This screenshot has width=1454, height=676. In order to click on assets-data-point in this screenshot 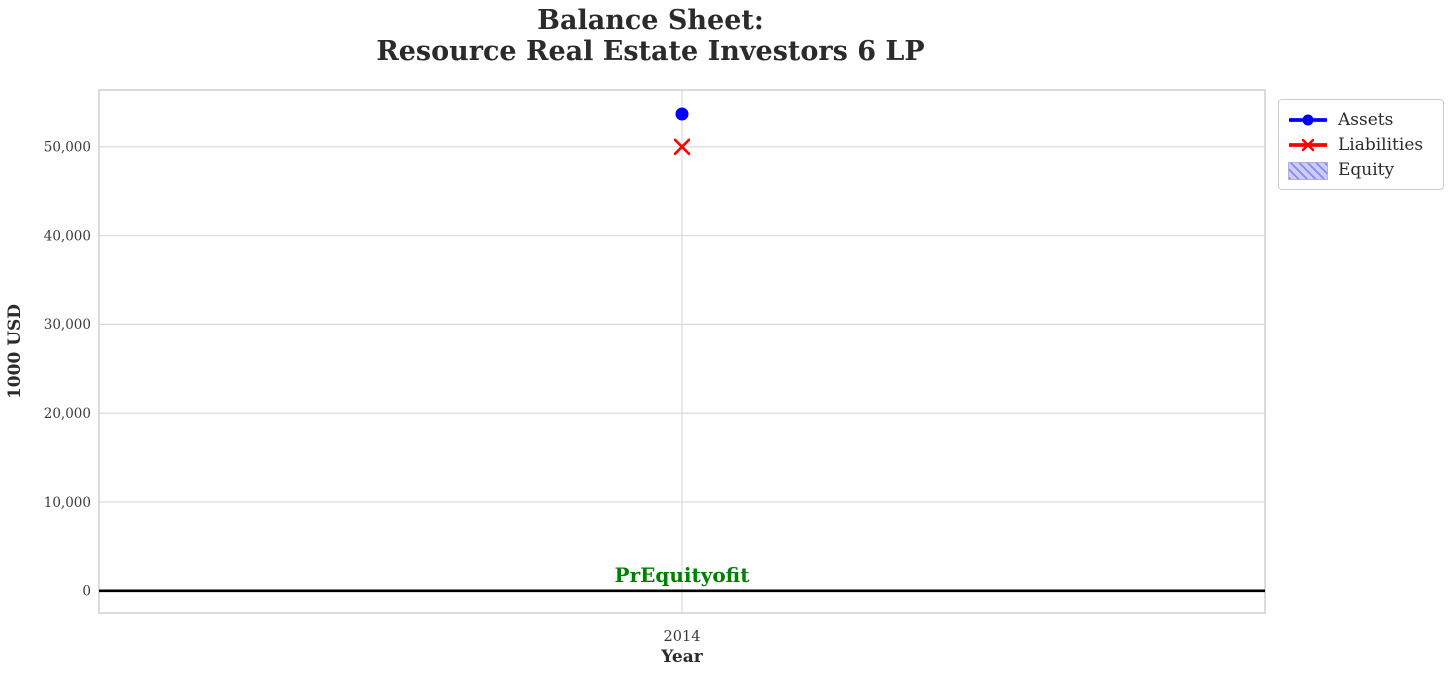, I will do `click(682, 114)`.